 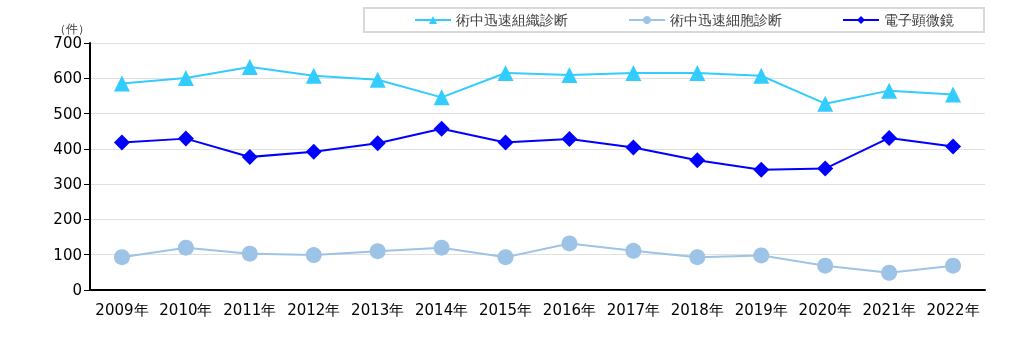 What do you see at coordinates (825, 309) in the screenshot?
I see `x-tick-label: 2020年` at bounding box center [825, 309].